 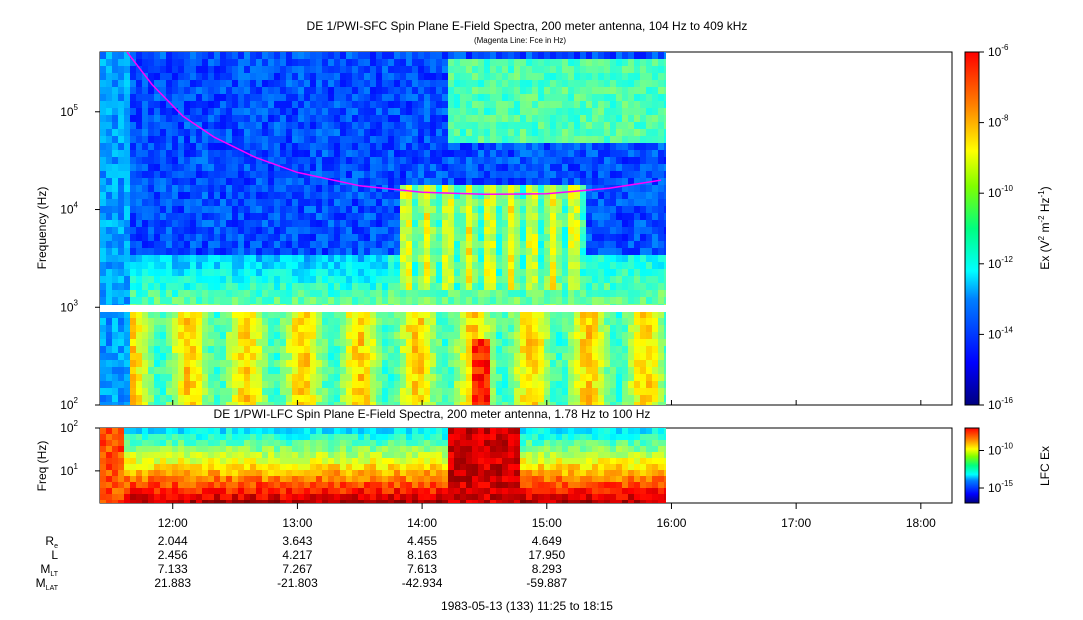 What do you see at coordinates (1000, 192) in the screenshot?
I see `top-colorbar-tick-label: 10⁻¹⁰` at bounding box center [1000, 192].